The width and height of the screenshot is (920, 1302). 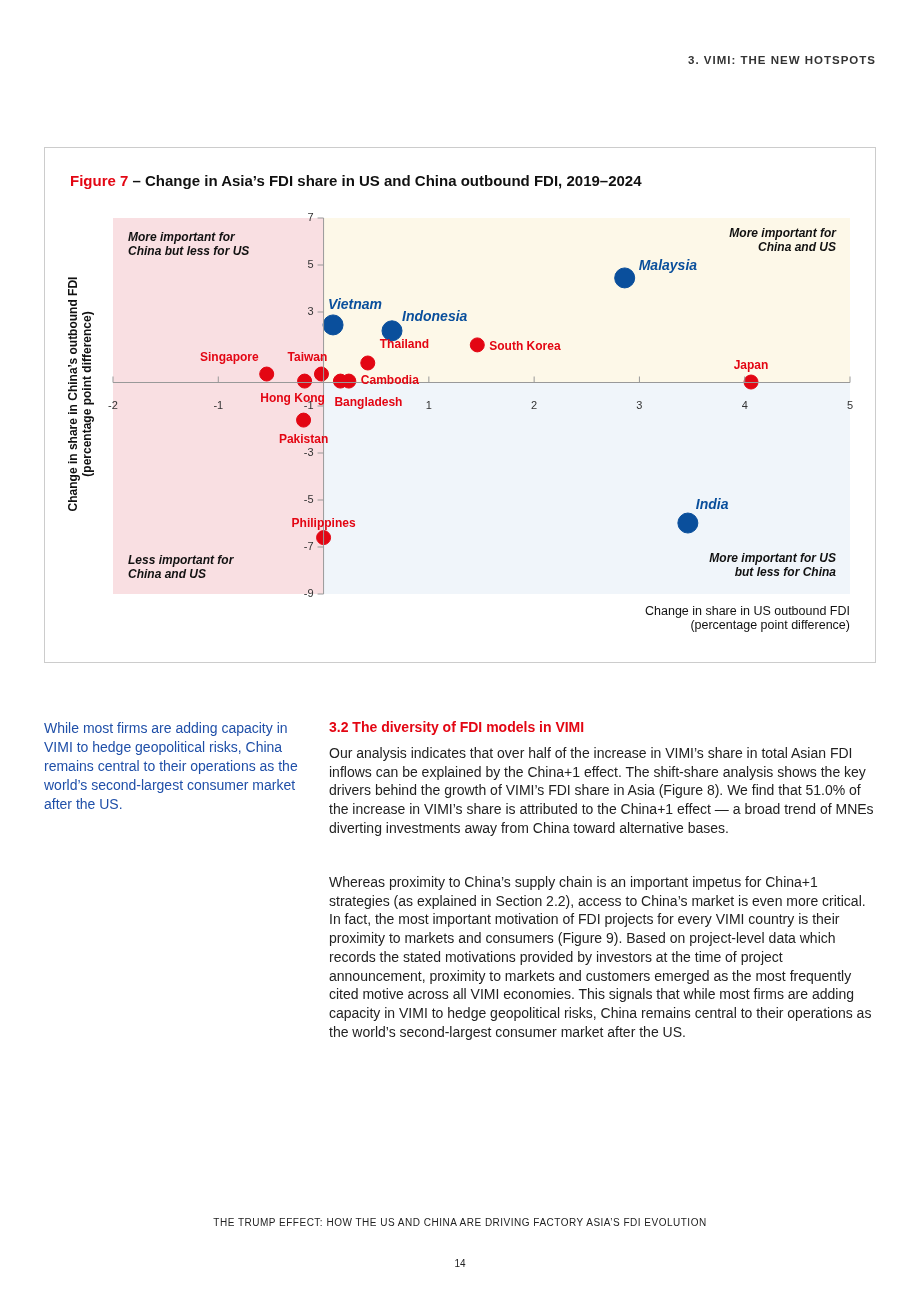 I want to click on annotation: Malaysia, so click(x=668, y=264).